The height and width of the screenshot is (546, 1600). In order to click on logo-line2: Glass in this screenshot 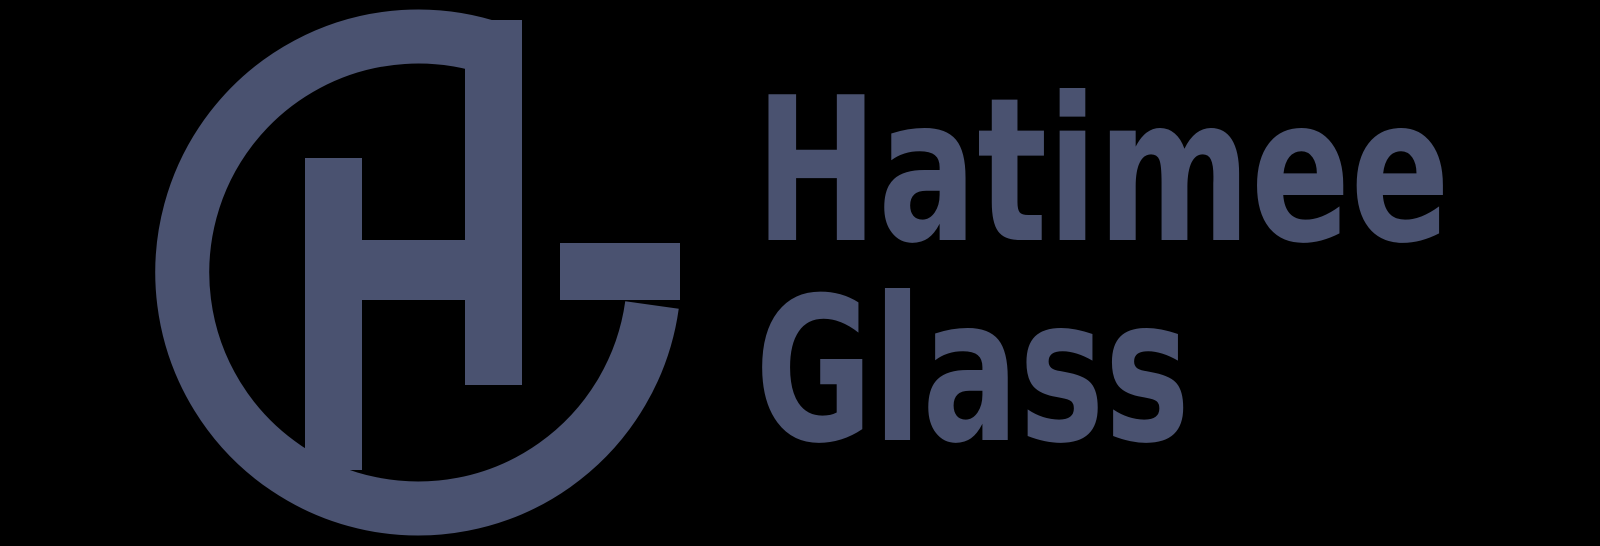, I will do `click(972, 371)`.